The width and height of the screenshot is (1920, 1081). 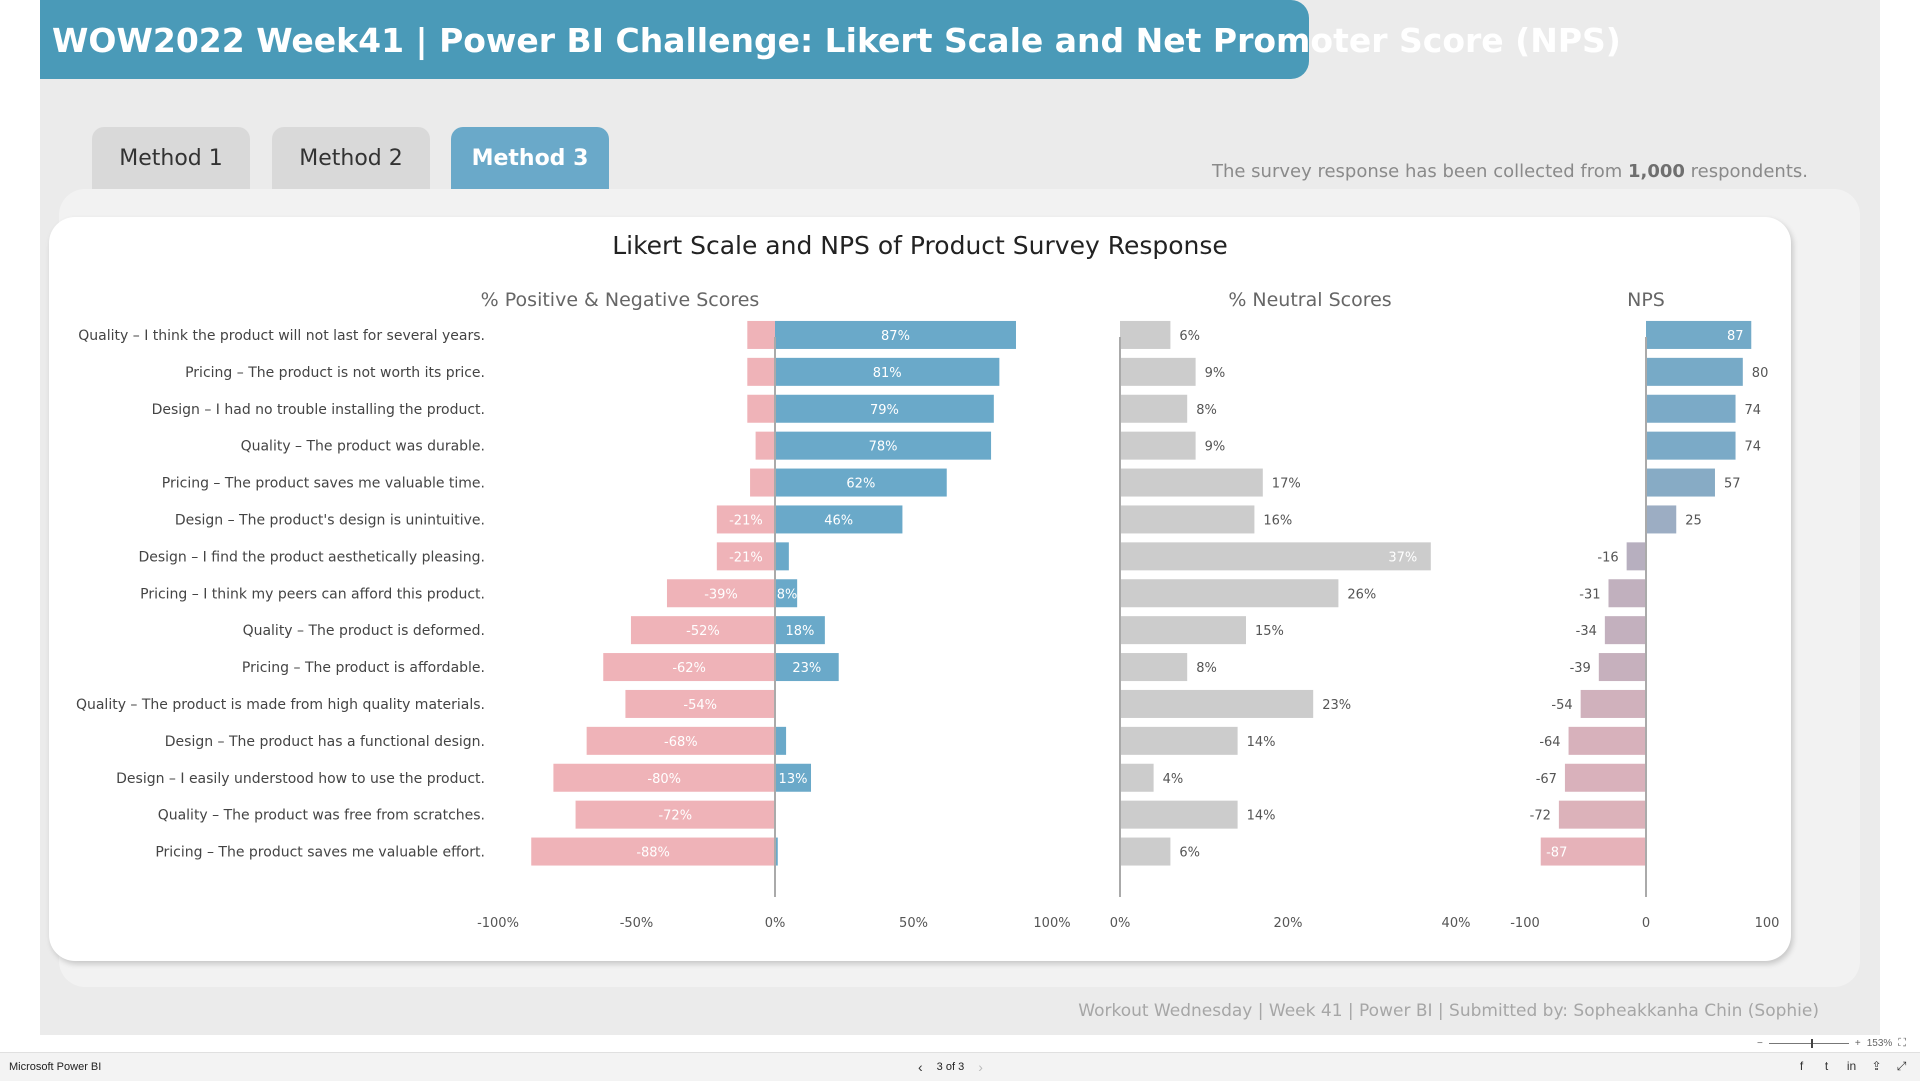 I want to click on category-label: Pricing – The product is affordable., so click(x=363, y=668).